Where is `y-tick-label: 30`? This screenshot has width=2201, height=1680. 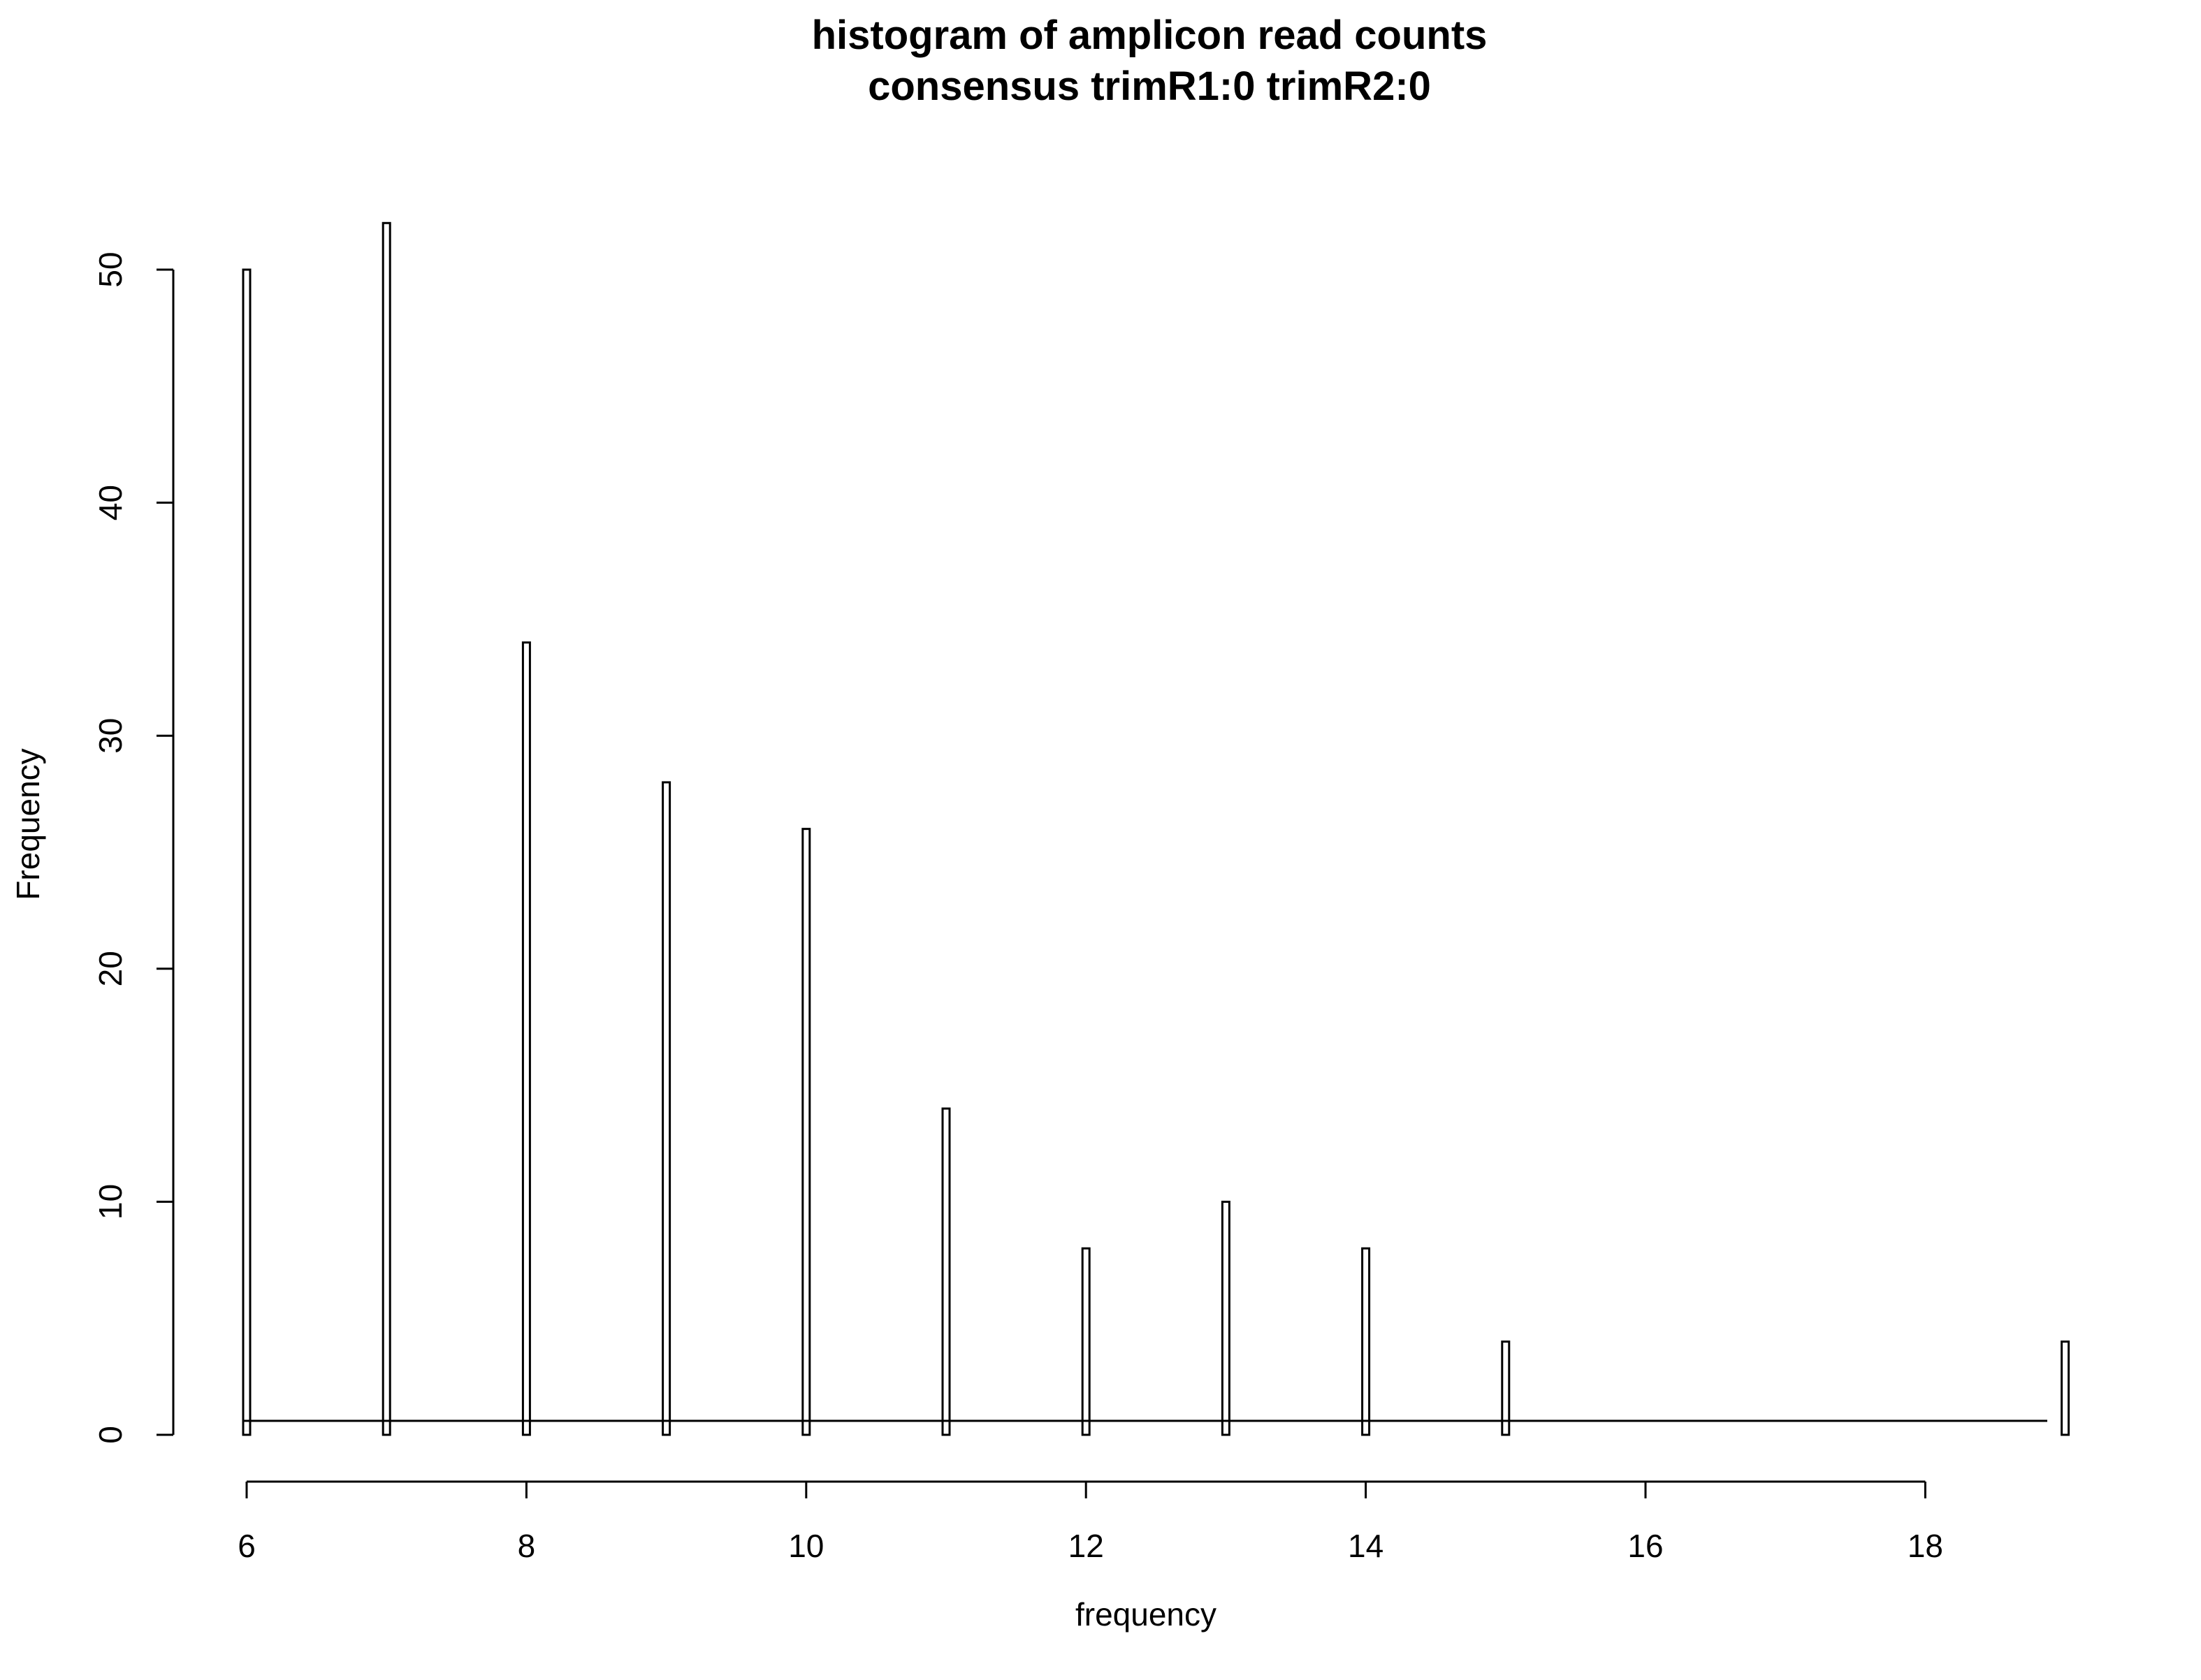 y-tick-label: 30 is located at coordinates (110, 736).